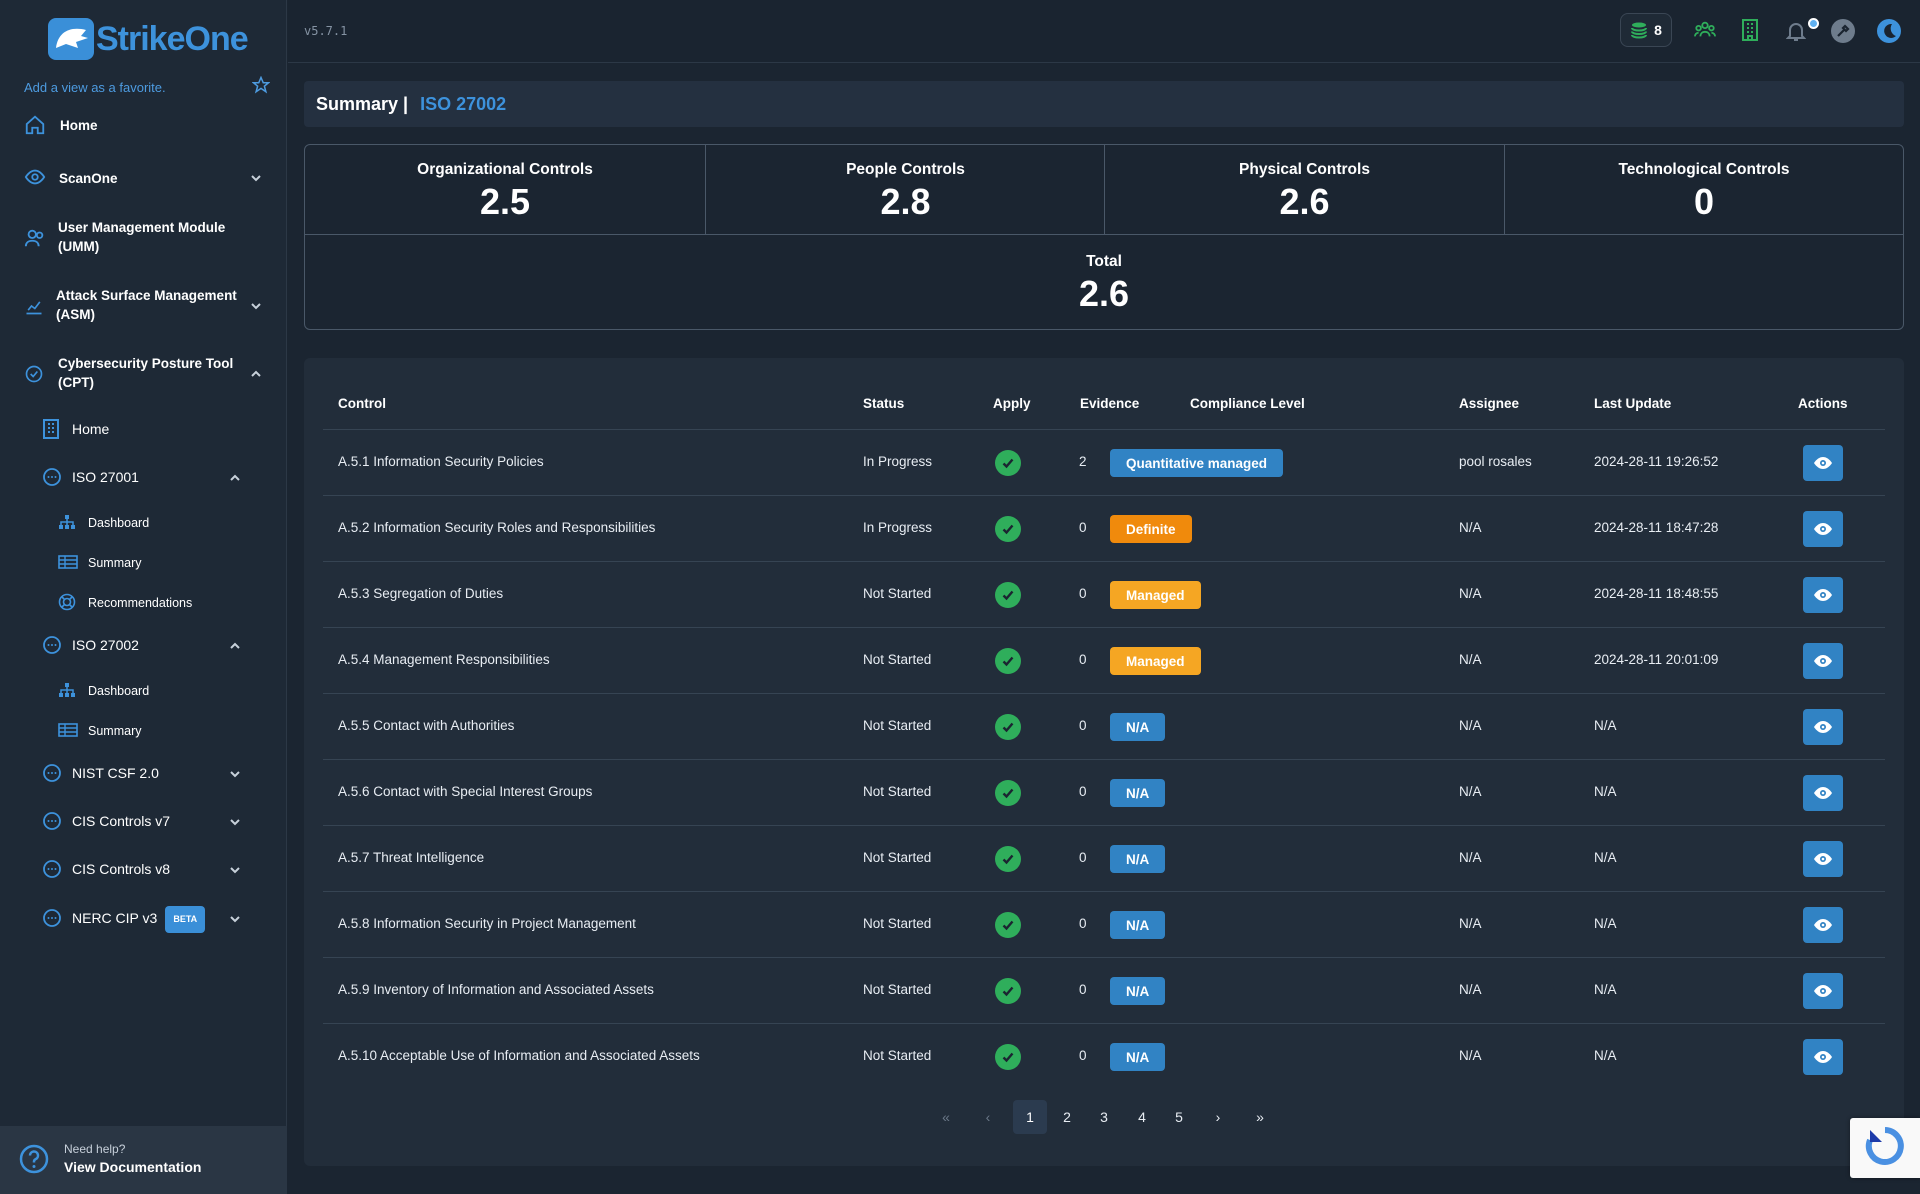 The height and width of the screenshot is (1194, 1920). What do you see at coordinates (1218, 1117) in the screenshot?
I see `next-page-button: ›` at bounding box center [1218, 1117].